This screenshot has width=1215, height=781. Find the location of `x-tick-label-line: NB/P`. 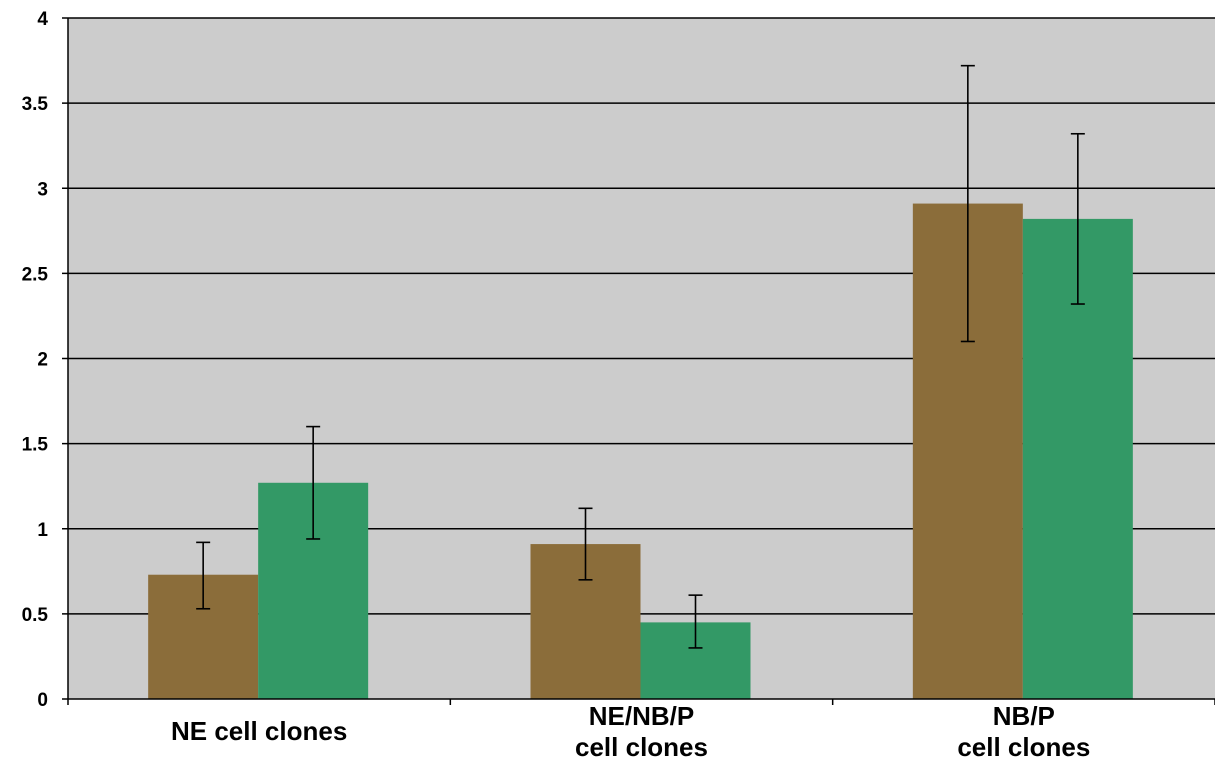

x-tick-label-line: NB/P is located at coordinates (1023, 716).